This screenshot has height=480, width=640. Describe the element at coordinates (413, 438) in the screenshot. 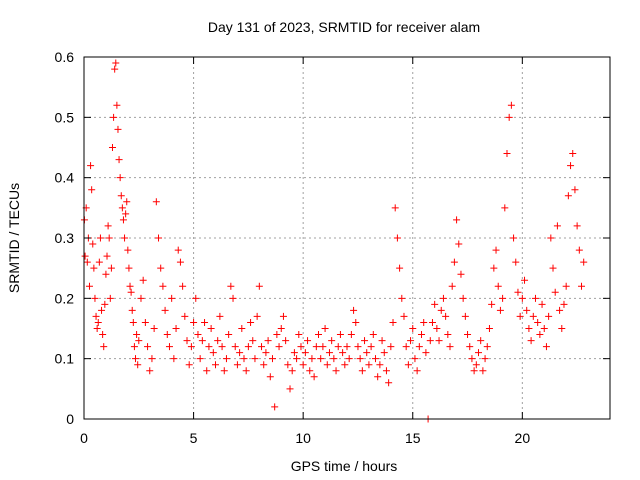

I see `x-tick-label: 15` at that location.